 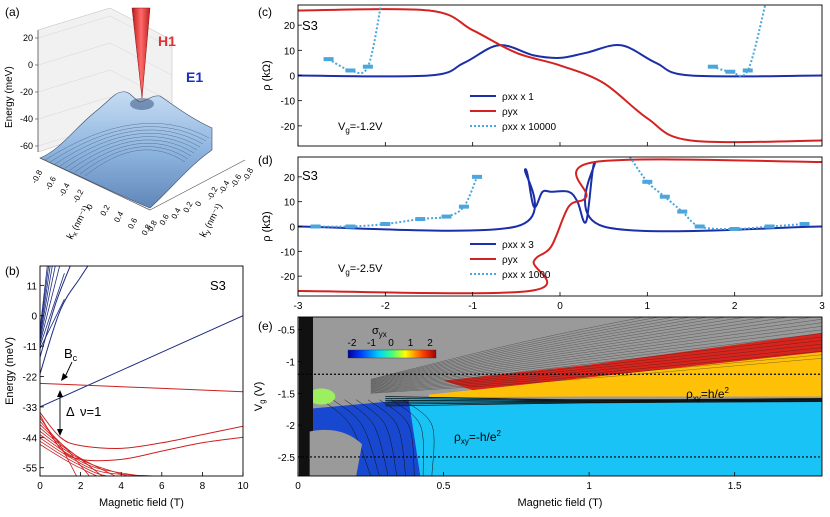 I want to click on delta-label: Δ, so click(x=70, y=411).